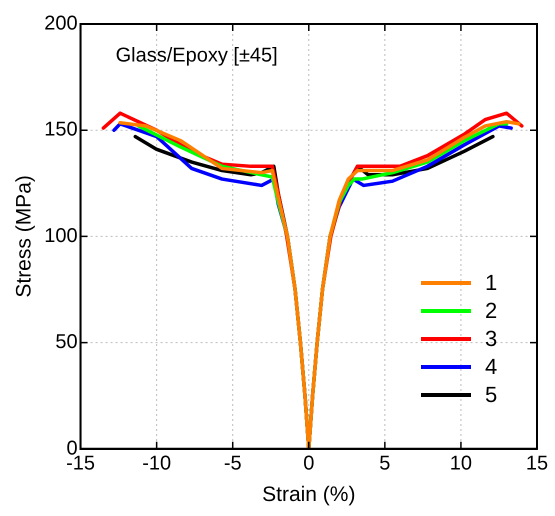  What do you see at coordinates (491, 367) in the screenshot?
I see `legend-label: 4` at bounding box center [491, 367].